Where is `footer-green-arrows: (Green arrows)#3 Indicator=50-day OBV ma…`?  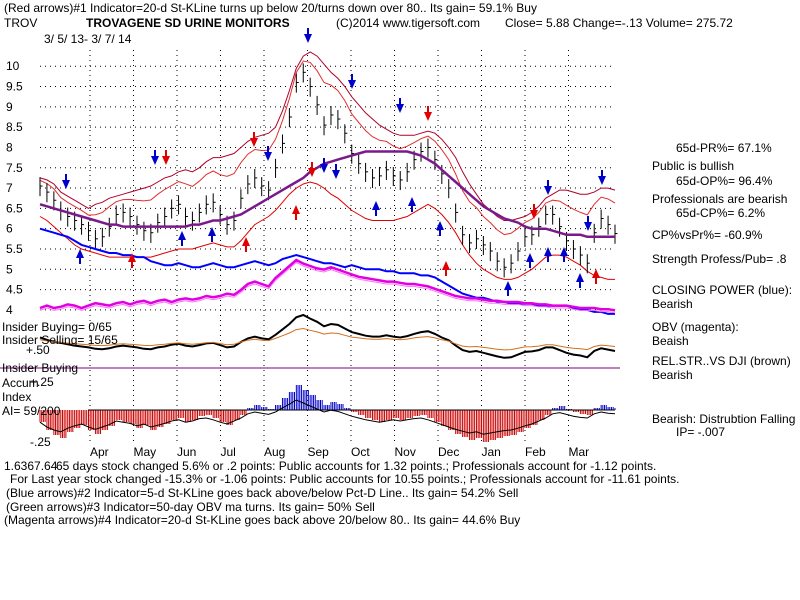
footer-green-arrows: (Green arrows)#3 Indicator=50-day OBV ma… is located at coordinates (190, 507).